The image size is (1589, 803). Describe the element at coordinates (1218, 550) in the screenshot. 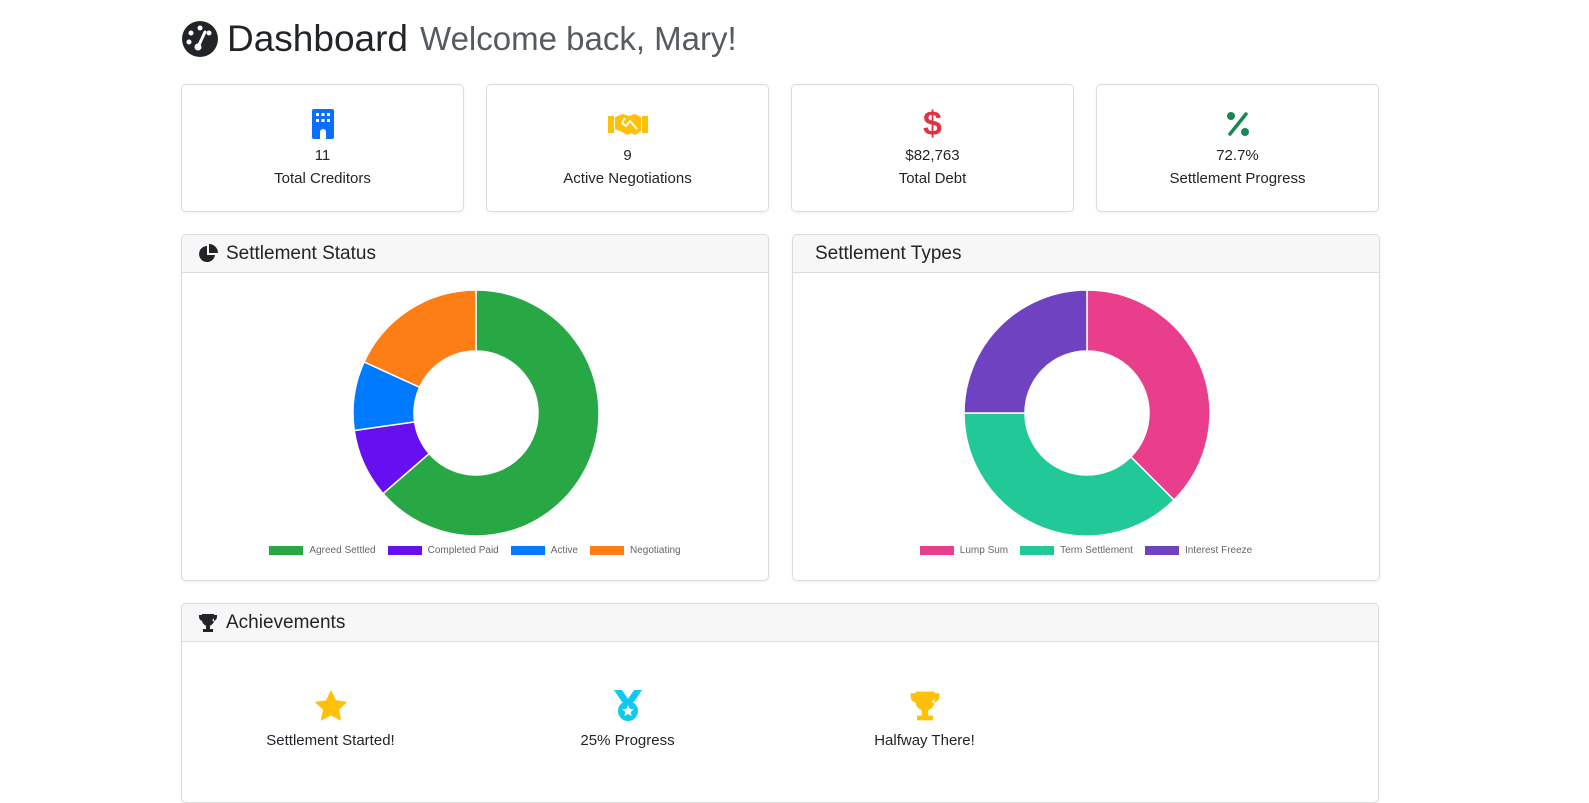

I see `legend-label: Interest Freeze` at that location.